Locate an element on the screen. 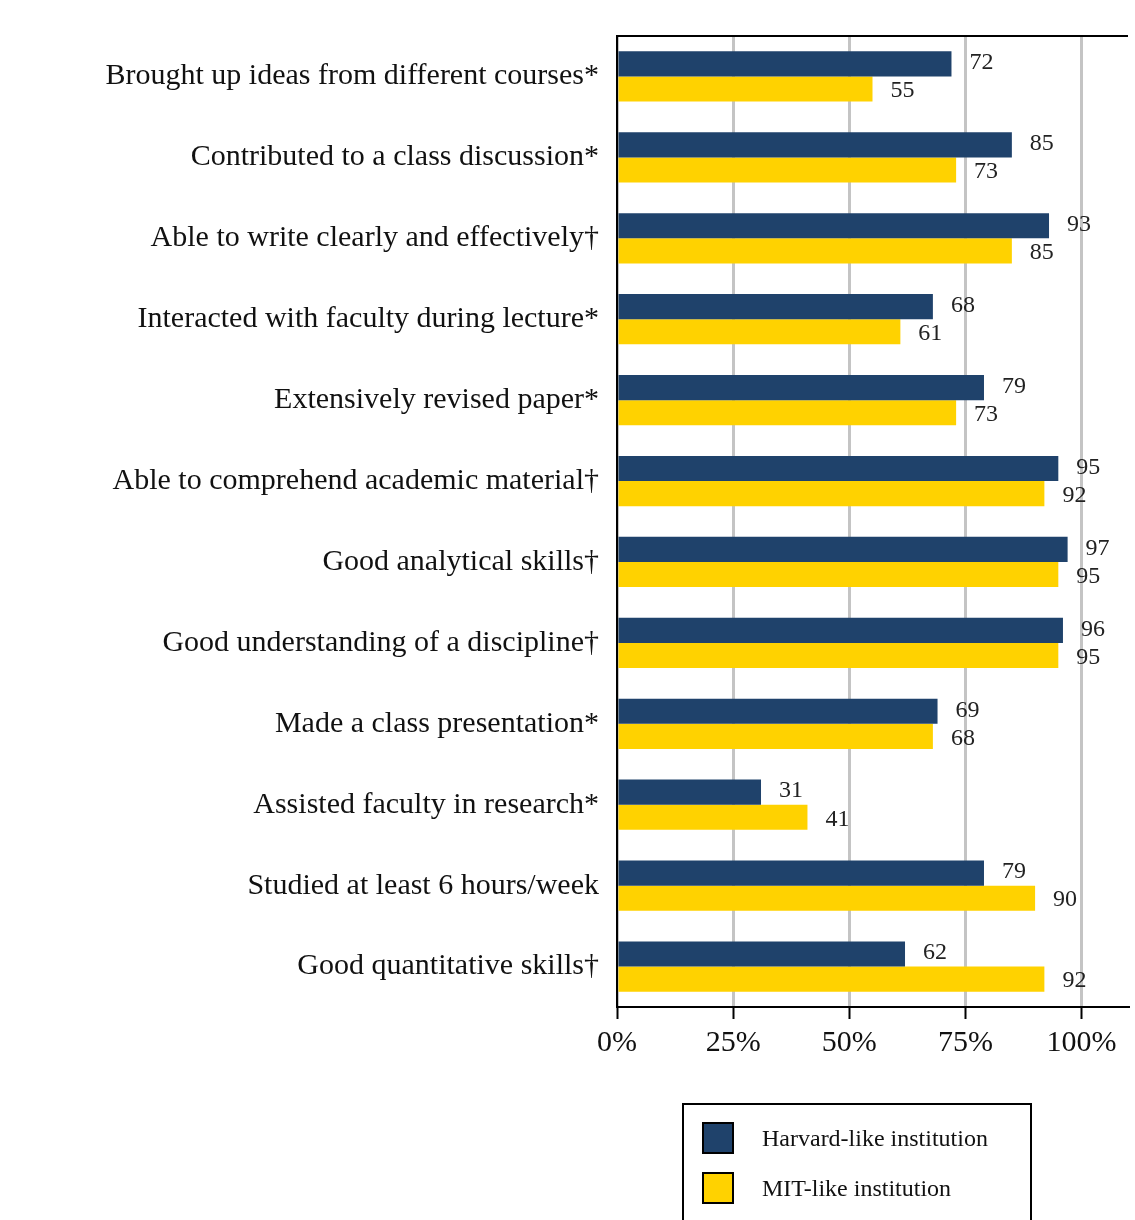  x-tick-label: 25% is located at coordinates (733, 1040).